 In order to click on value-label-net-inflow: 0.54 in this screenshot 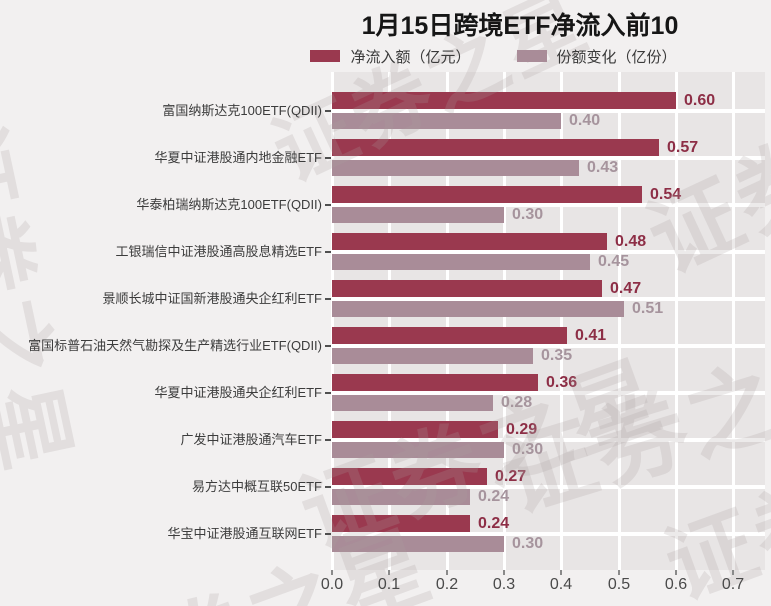, I will do `click(666, 194)`.